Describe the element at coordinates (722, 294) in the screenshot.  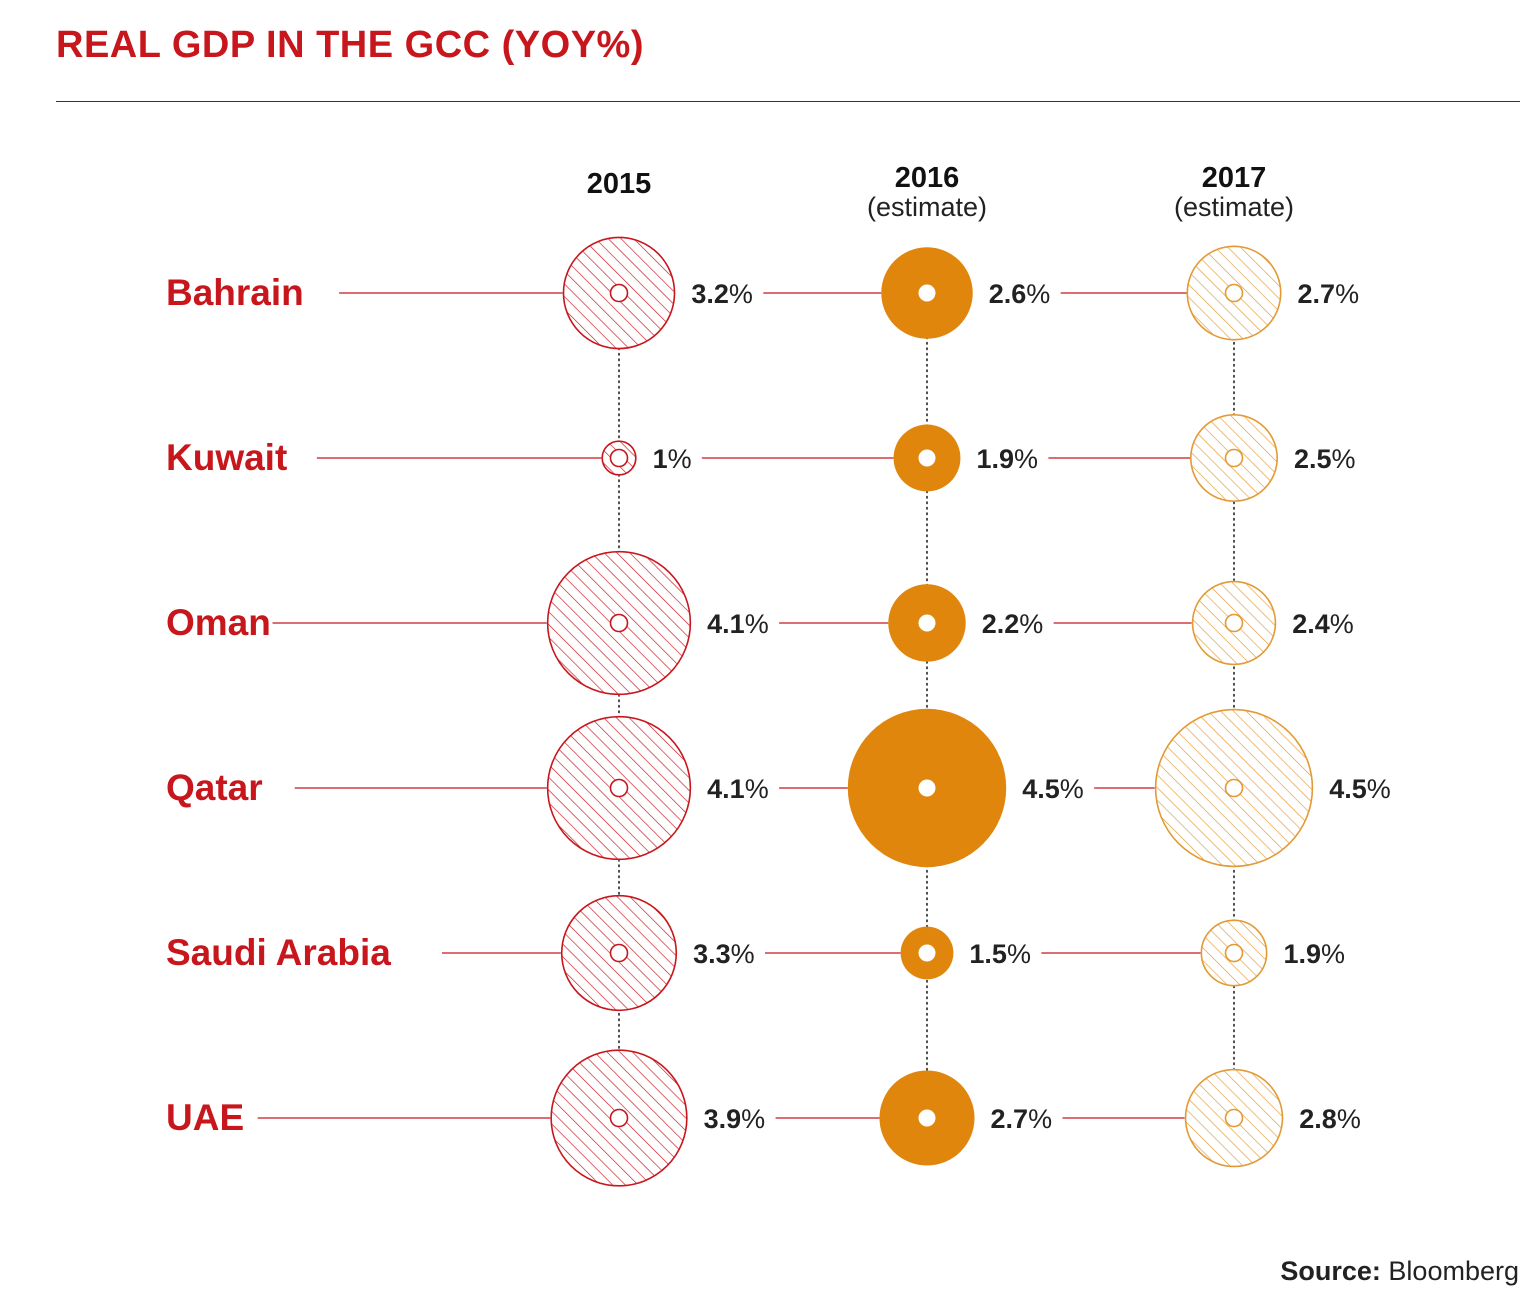
I see `value-label: 3.2%` at that location.